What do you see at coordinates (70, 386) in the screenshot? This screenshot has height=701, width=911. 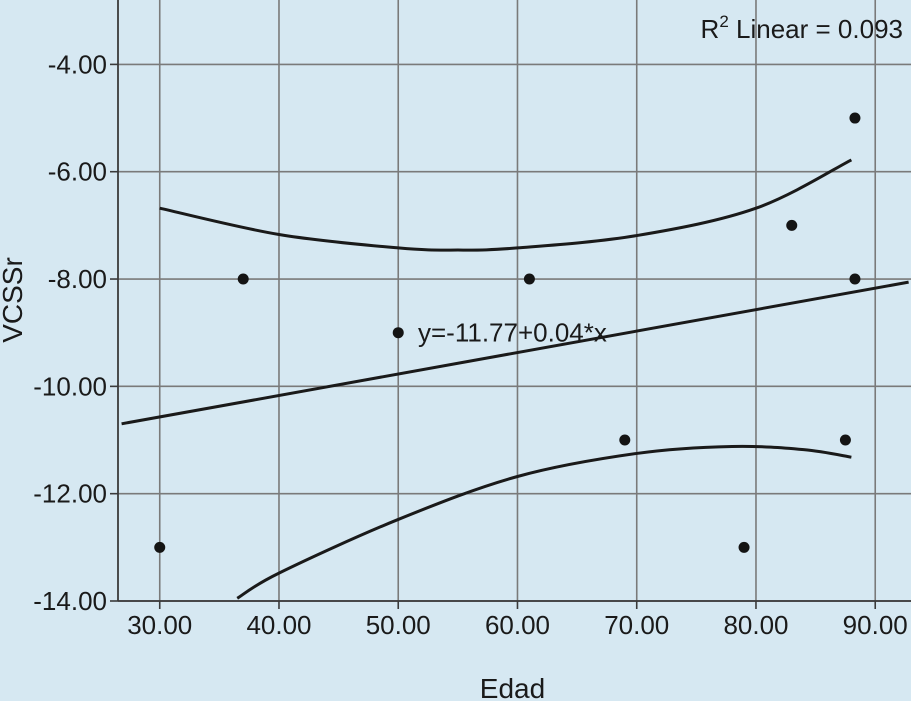 I see `y-tick-label: -10.00` at bounding box center [70, 386].